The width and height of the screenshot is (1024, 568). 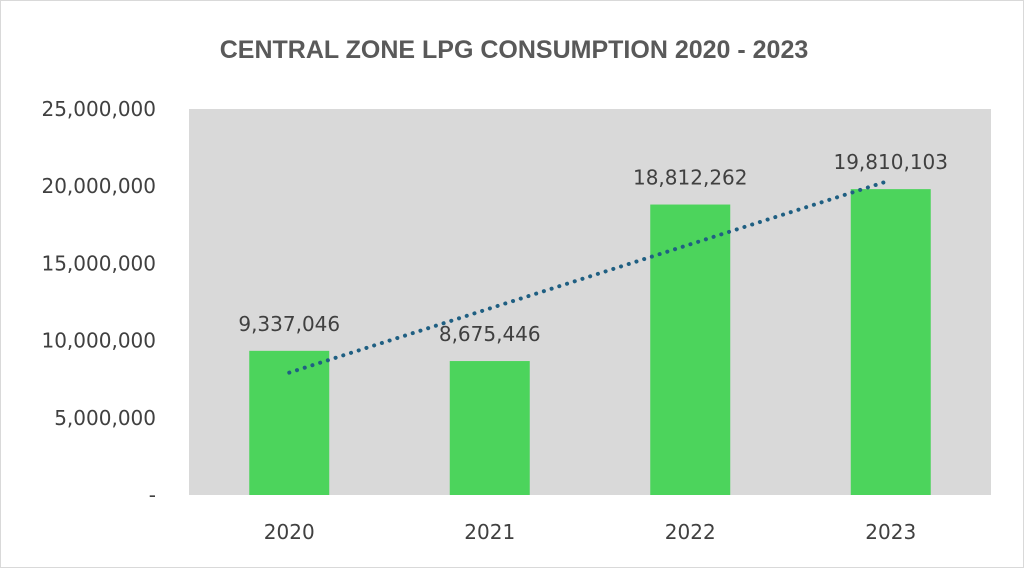 I want to click on x-tick-label: 2021, so click(x=489, y=532).